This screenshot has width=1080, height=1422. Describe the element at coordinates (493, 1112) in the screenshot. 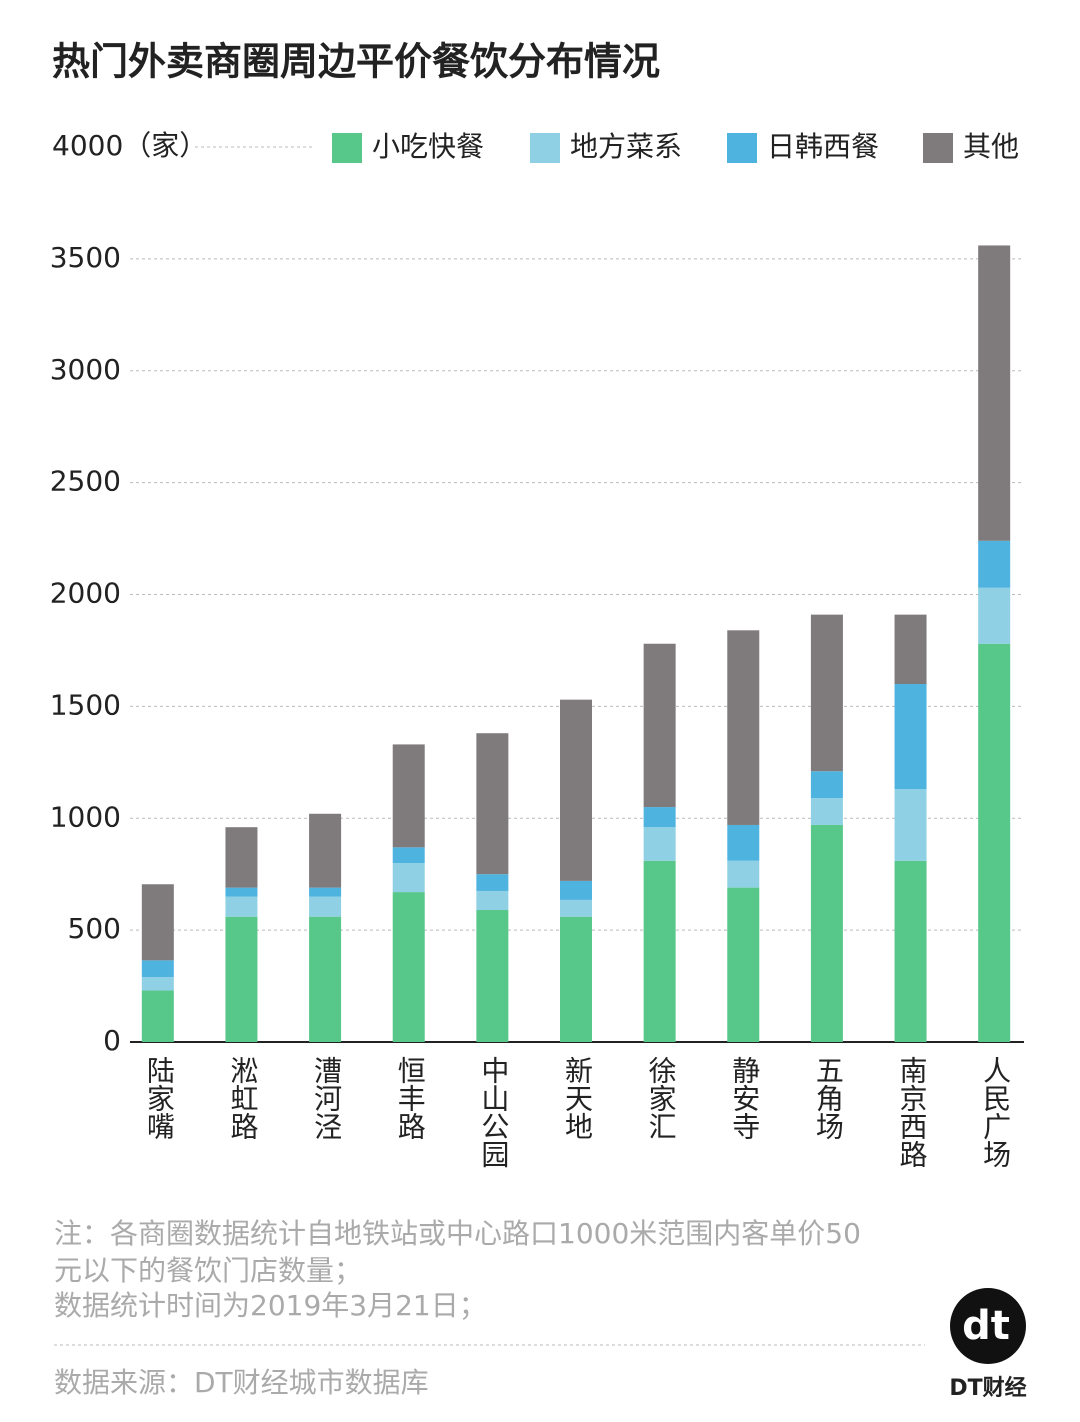

I see `x-tick-label: 中山公园` at that location.